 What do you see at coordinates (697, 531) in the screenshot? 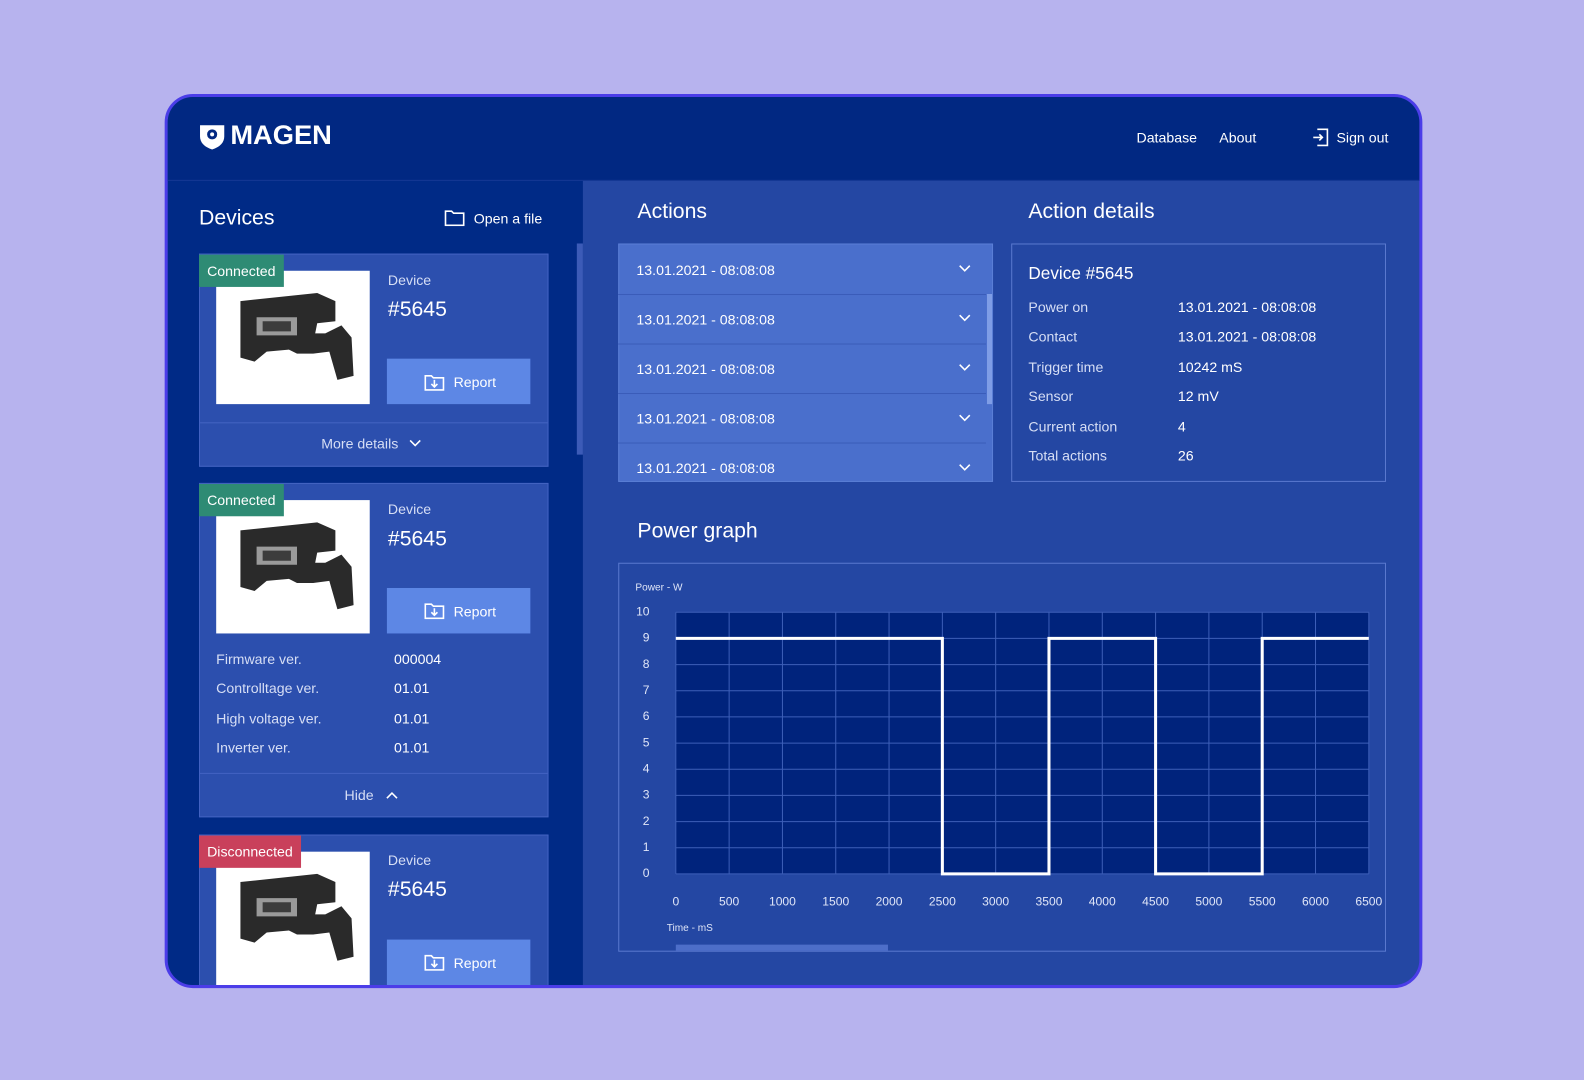
I see `graph-title: Power graph` at bounding box center [697, 531].